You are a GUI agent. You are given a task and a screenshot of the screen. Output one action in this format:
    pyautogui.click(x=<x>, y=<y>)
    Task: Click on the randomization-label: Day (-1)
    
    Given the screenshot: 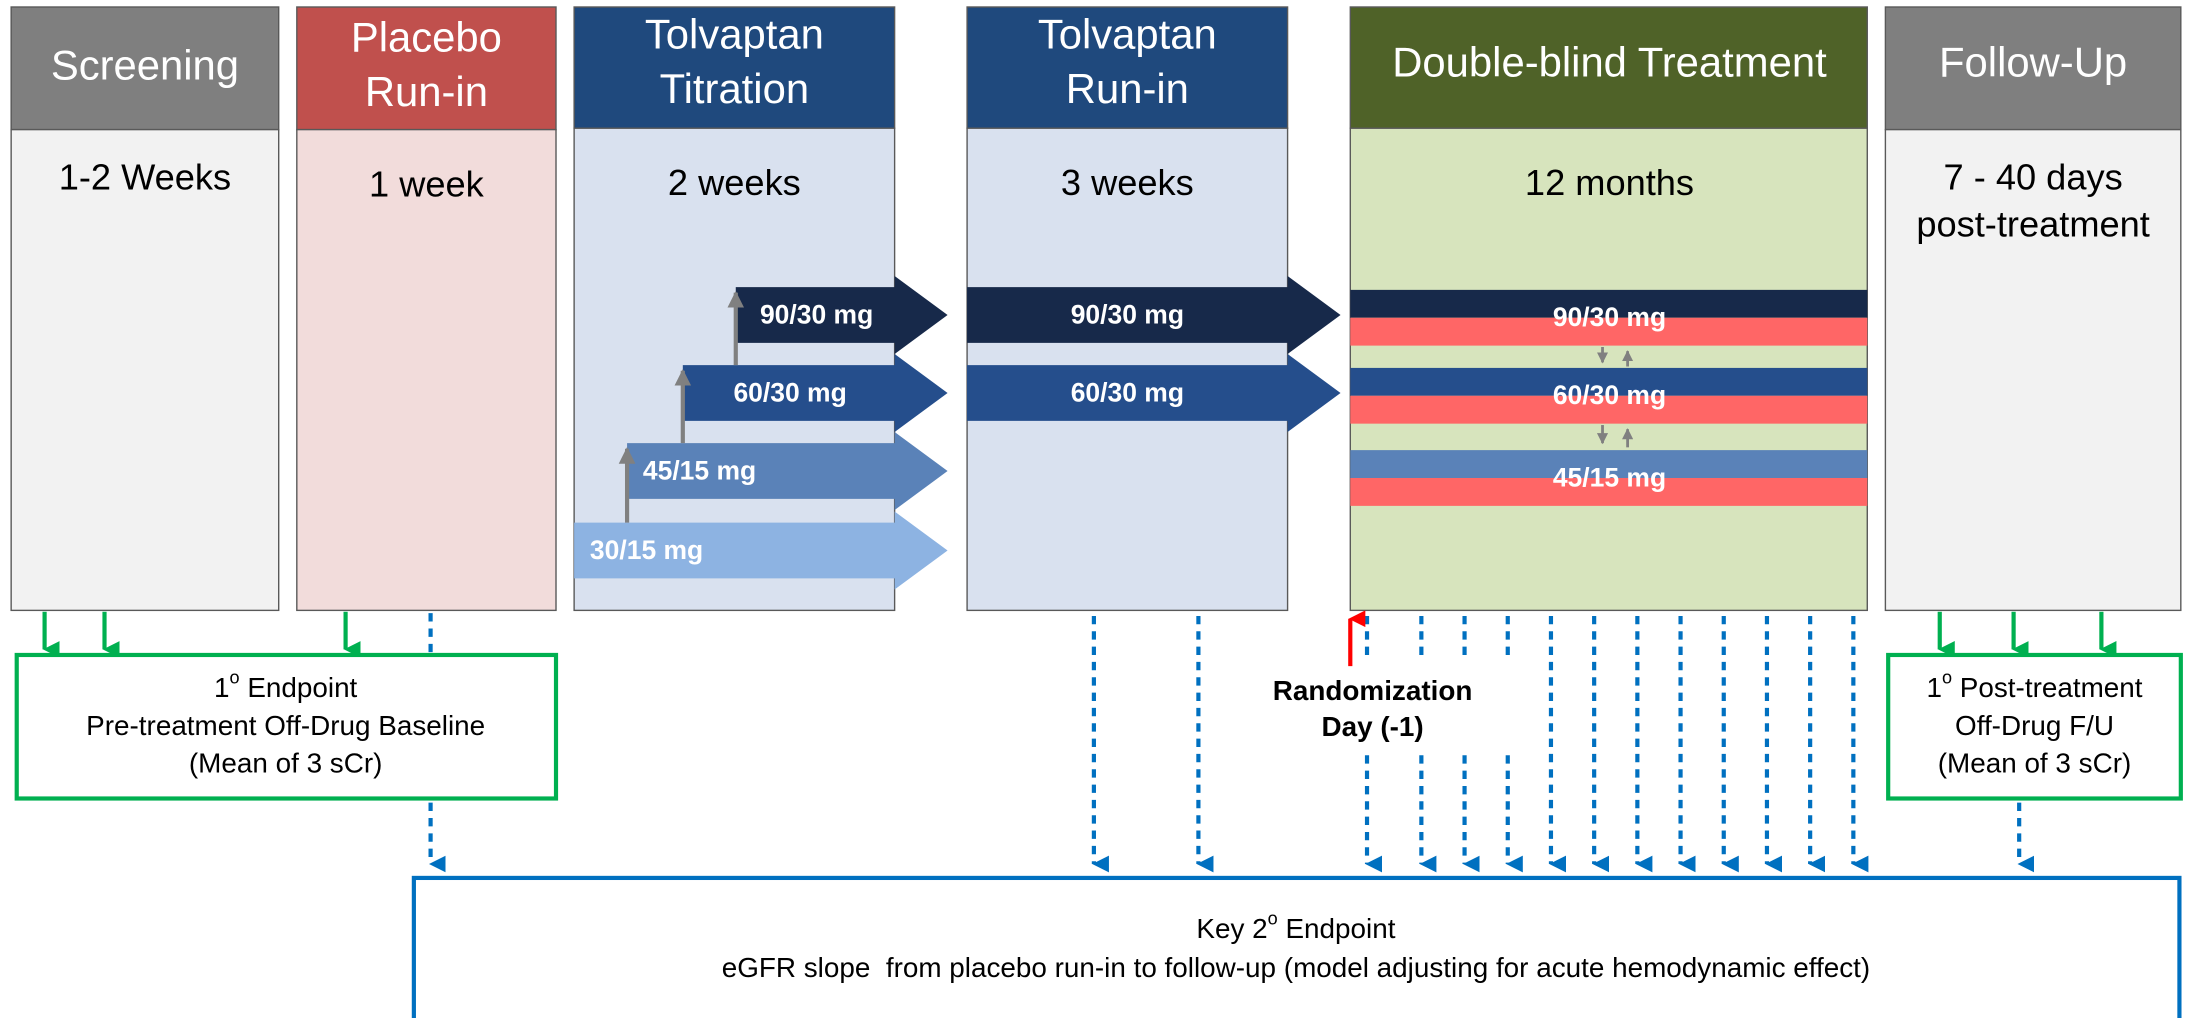 What is the action you would take?
    pyautogui.click(x=1372, y=726)
    